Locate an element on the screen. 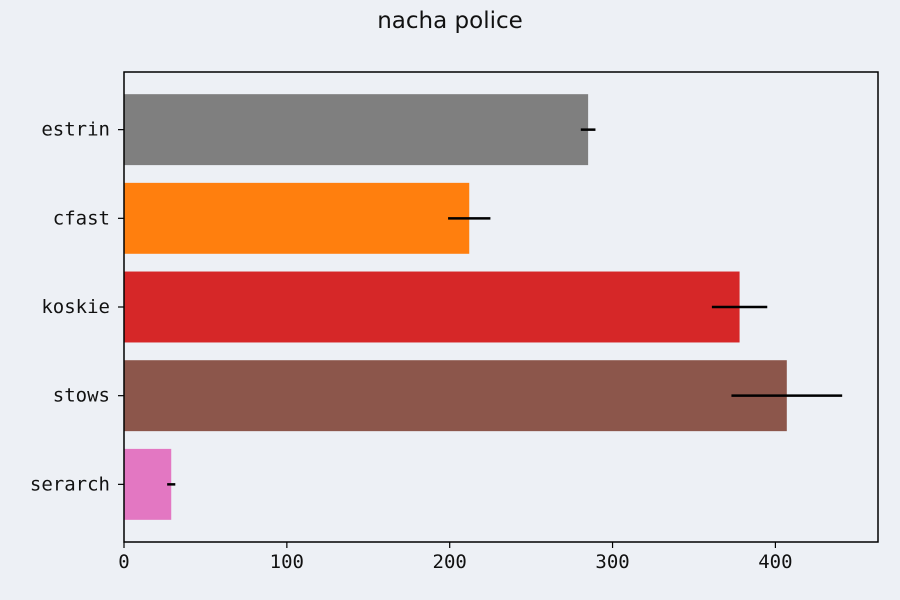 The height and width of the screenshot is (600, 900). y-tick-label-estrin: estrin is located at coordinates (75, 130).